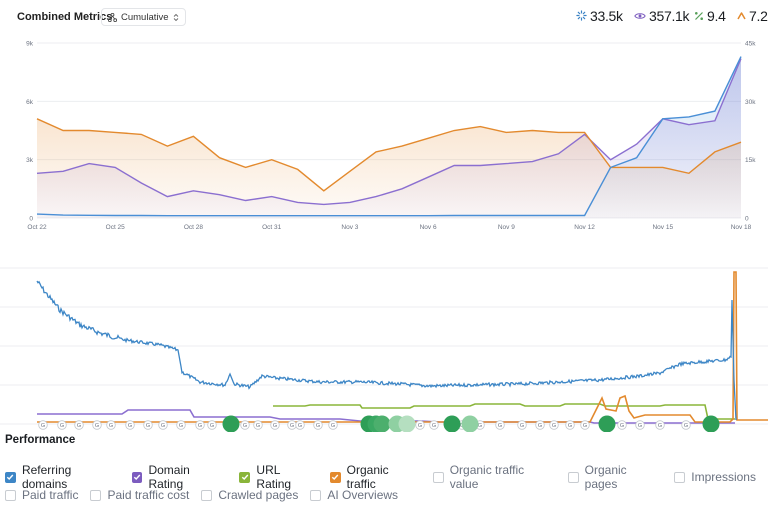 The width and height of the screenshot is (768, 507). What do you see at coordinates (699, 16) in the screenshot?
I see `percent-icon` at bounding box center [699, 16].